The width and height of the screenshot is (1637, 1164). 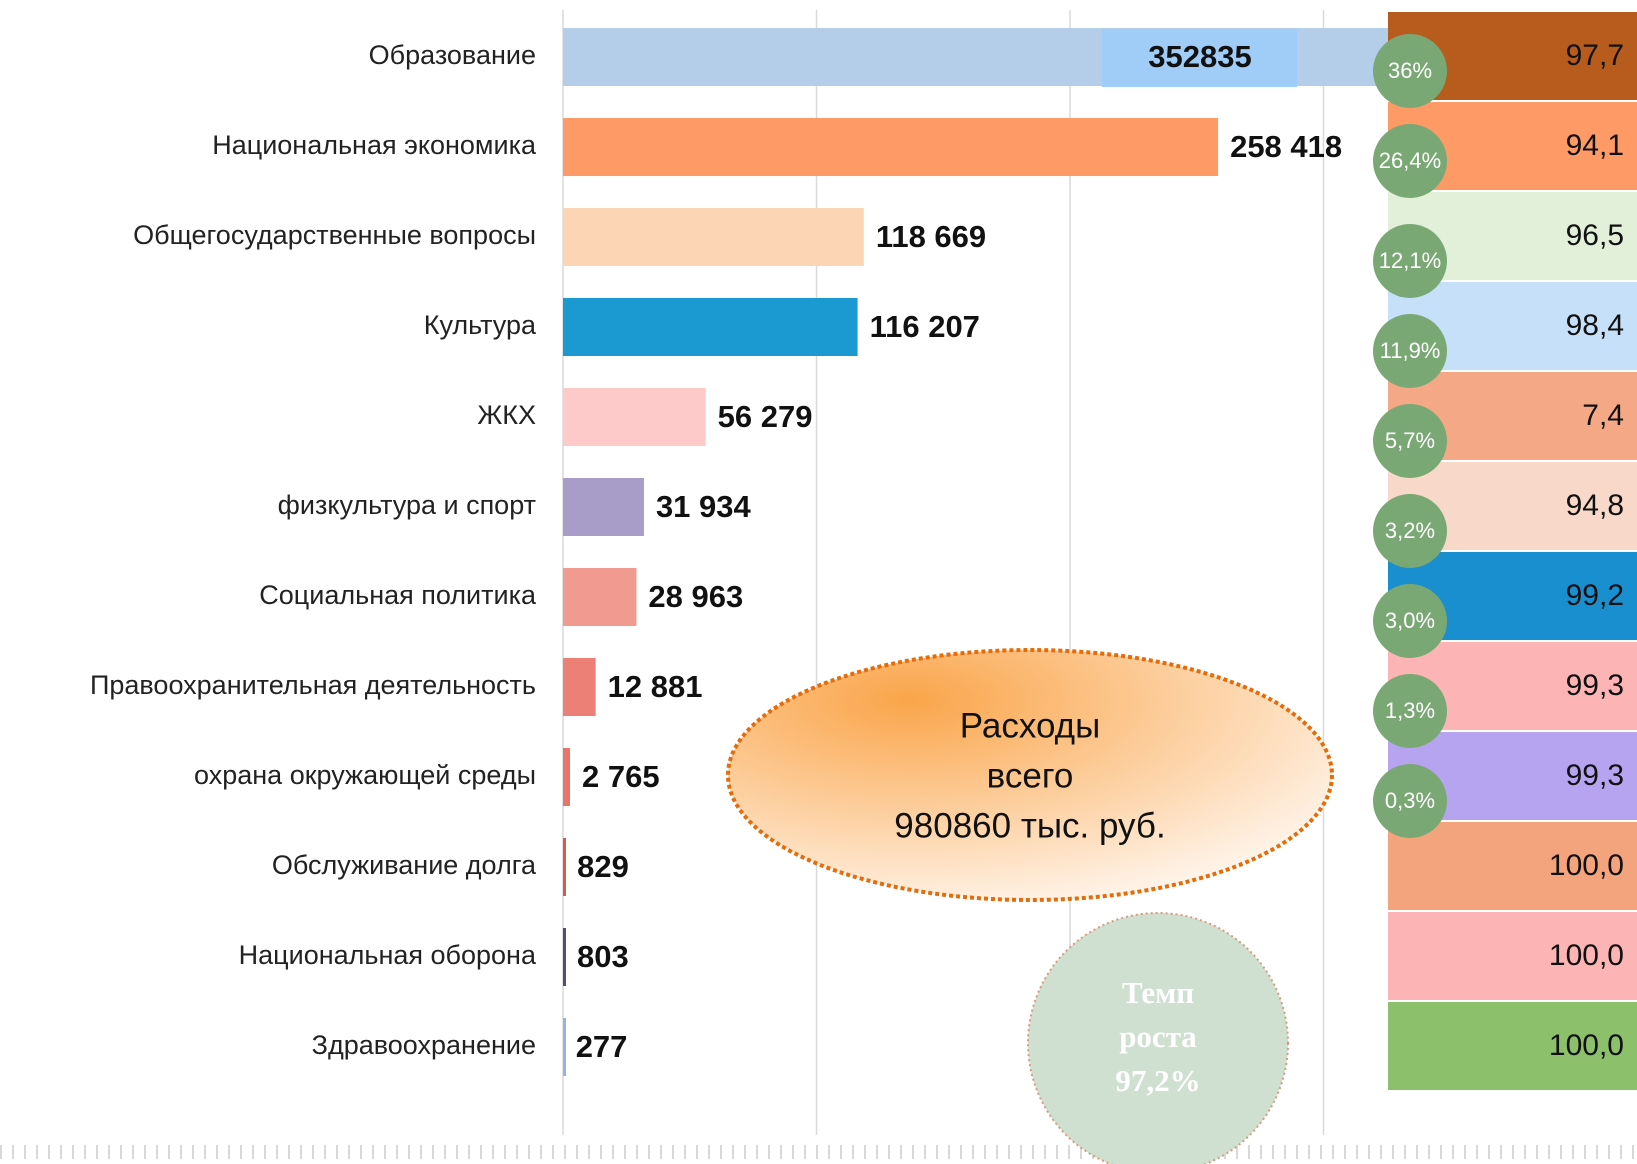 I want to click on total-text: Расходы, so click(x=1030, y=725).